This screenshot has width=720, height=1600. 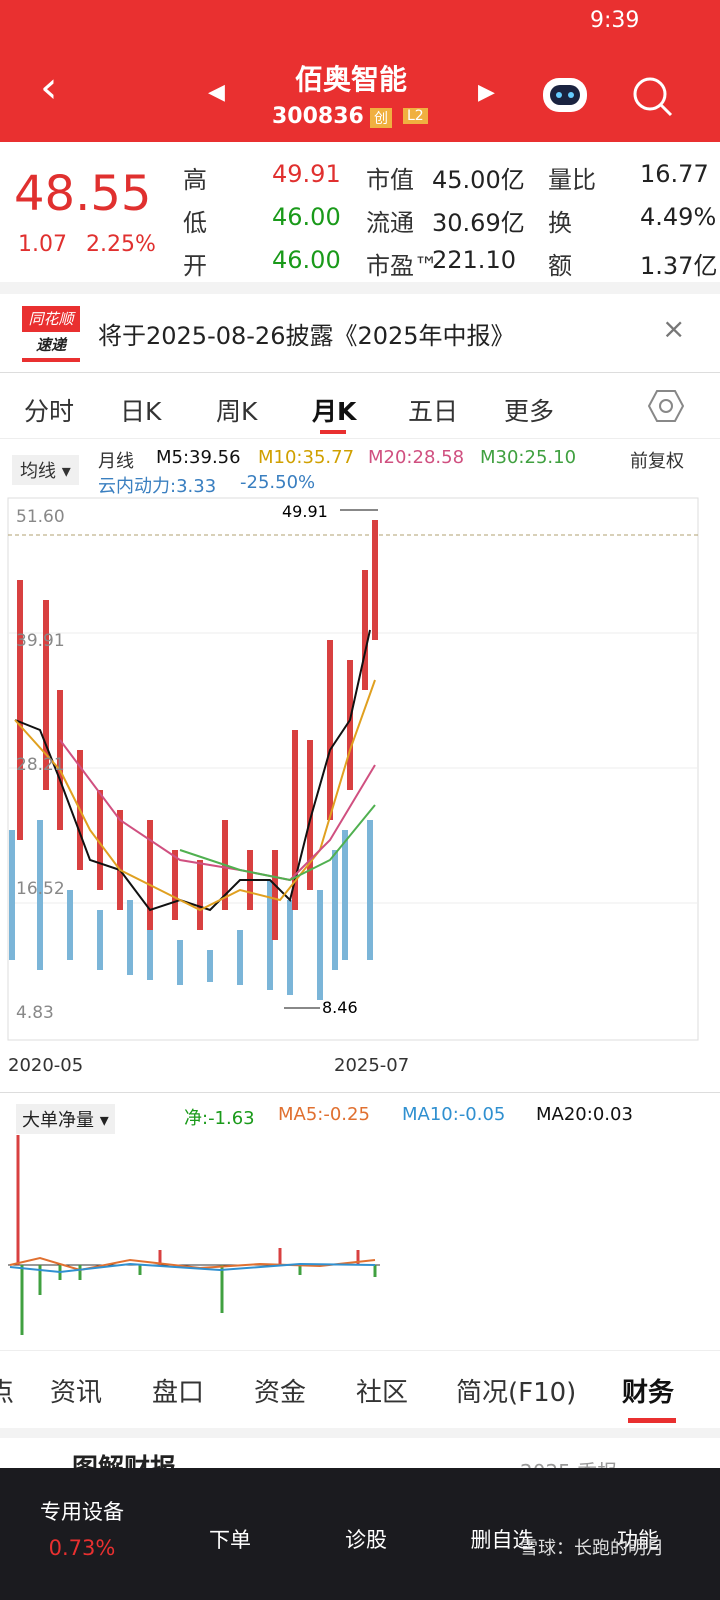 What do you see at coordinates (46, 1065) in the screenshot?
I see `x-label: 2020-05` at bounding box center [46, 1065].